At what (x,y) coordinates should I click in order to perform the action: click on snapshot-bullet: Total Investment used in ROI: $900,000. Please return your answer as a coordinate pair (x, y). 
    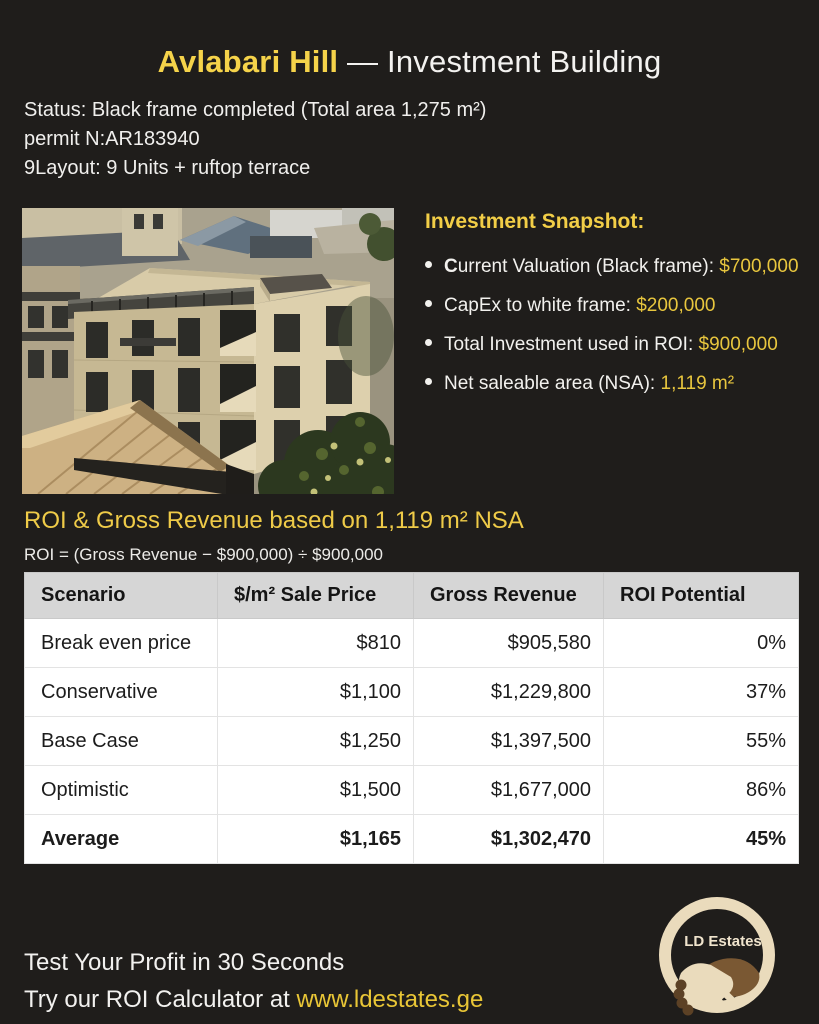
    Looking at the image, I should click on (621, 345).